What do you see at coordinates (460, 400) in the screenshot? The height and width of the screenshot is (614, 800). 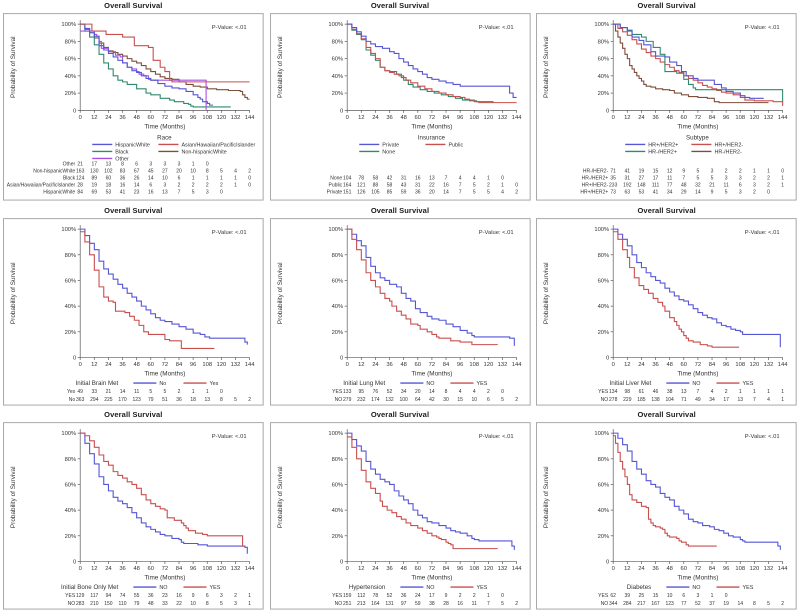 I see `at-risk-count: 15` at bounding box center [460, 400].